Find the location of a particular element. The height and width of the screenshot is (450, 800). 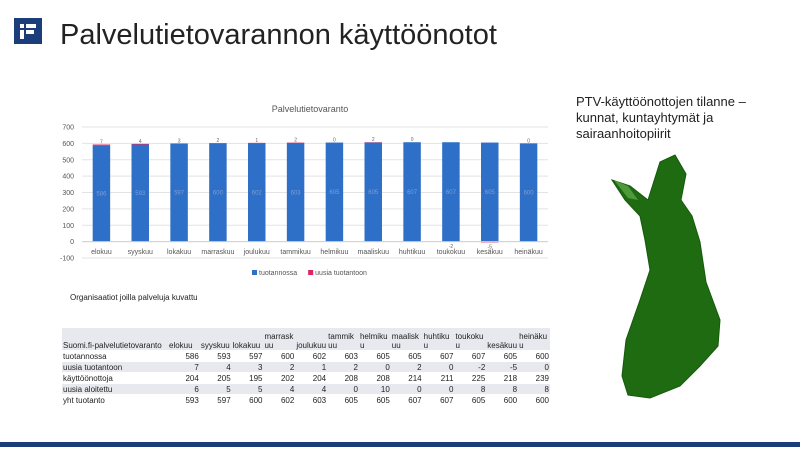

table-cell: huhtikuu is located at coordinates (438, 339).